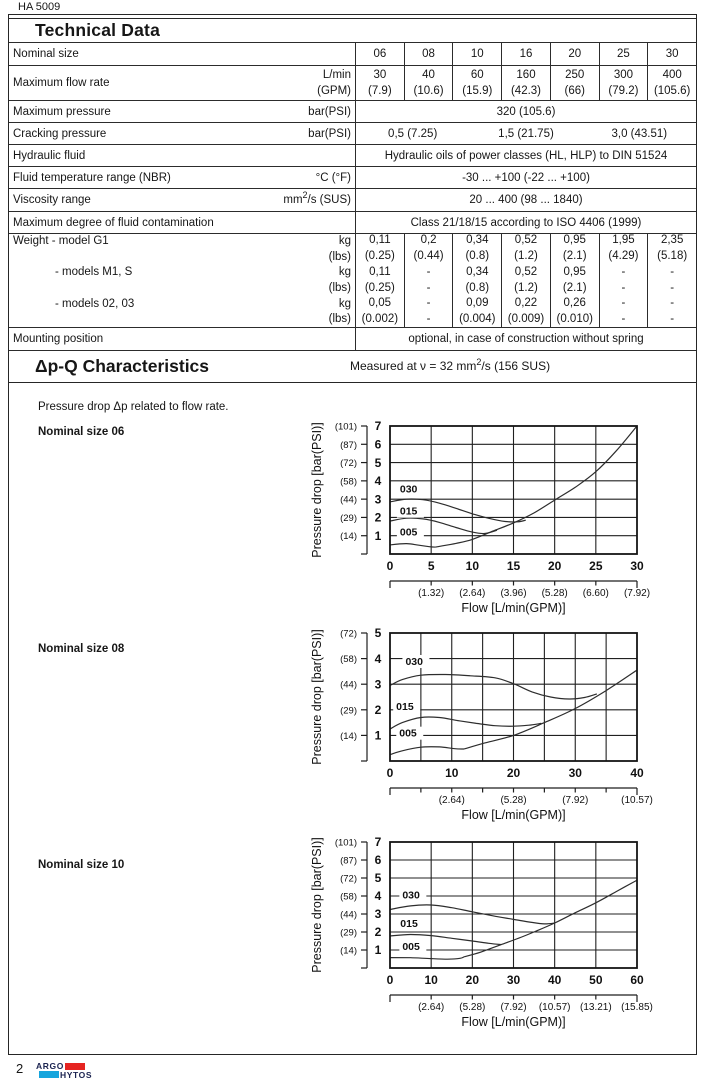 The image size is (701, 1083). Describe the element at coordinates (526, 200) in the screenshot. I see `viscosity-value: 20 ... 400 (98 ... 1840)` at that location.